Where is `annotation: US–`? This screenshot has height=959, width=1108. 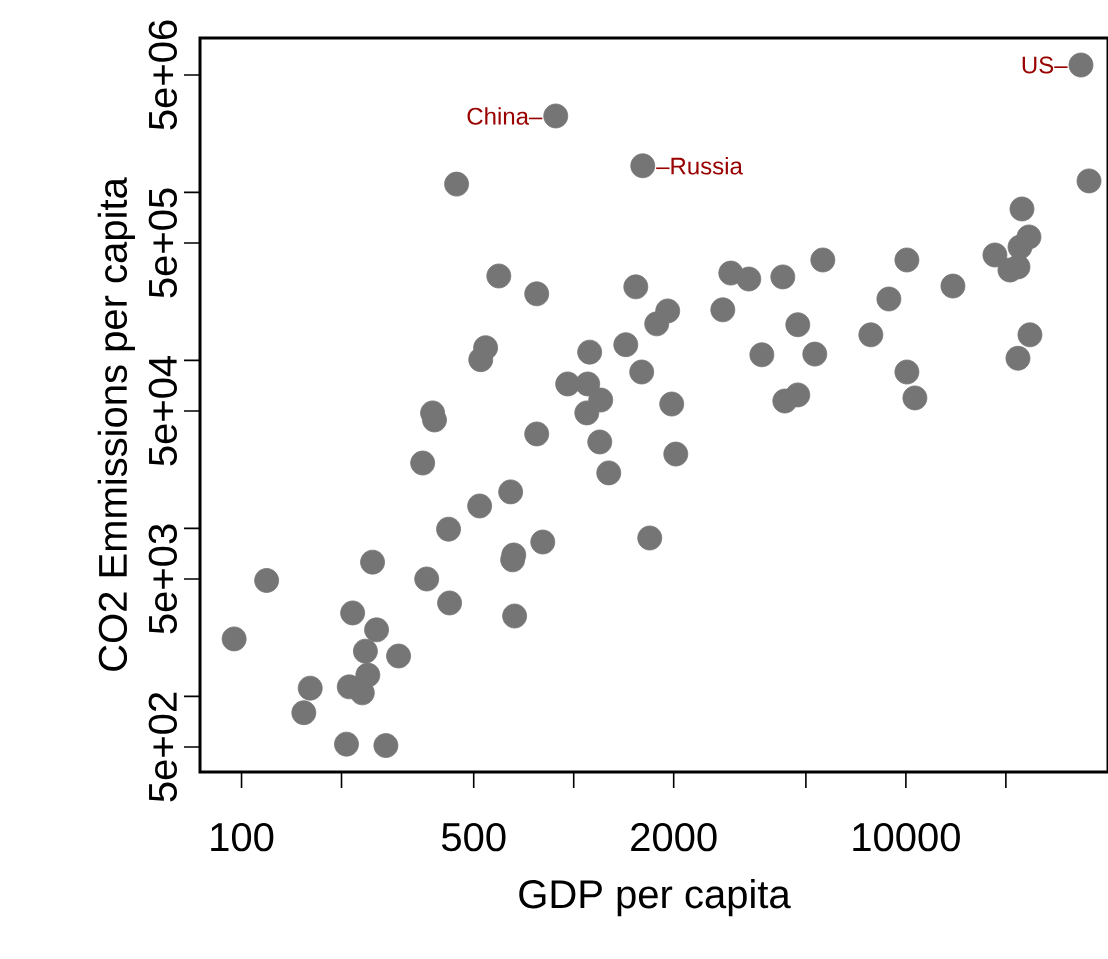 annotation: US– is located at coordinates (1045, 65).